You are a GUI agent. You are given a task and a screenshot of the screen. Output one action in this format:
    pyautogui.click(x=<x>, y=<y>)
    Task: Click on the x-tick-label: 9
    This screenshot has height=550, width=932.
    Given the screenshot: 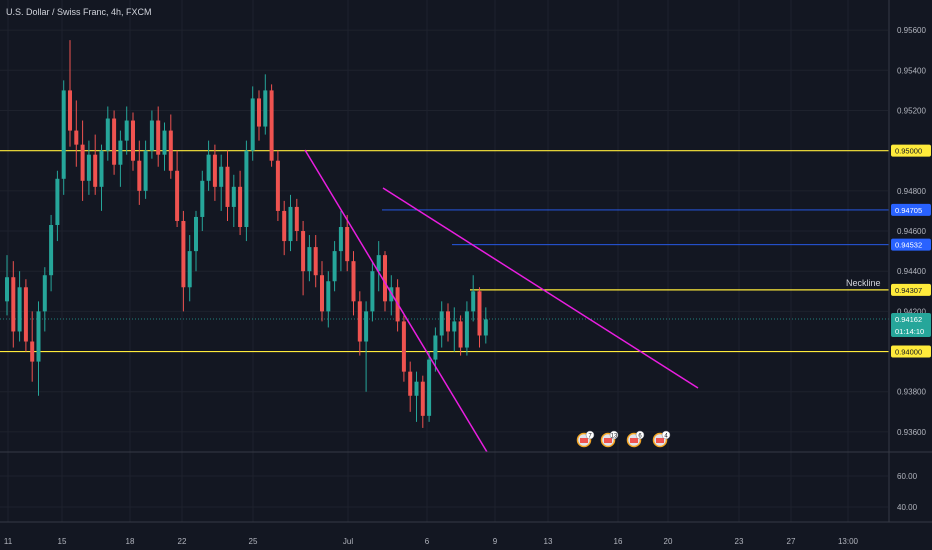 What is the action you would take?
    pyautogui.click(x=495, y=541)
    